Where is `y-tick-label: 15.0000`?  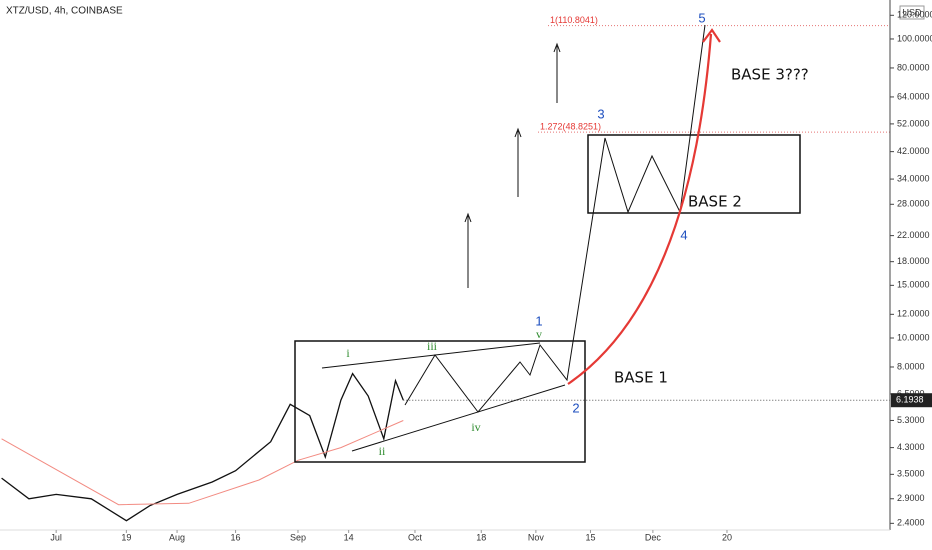 y-tick-label: 15.0000 is located at coordinates (913, 285).